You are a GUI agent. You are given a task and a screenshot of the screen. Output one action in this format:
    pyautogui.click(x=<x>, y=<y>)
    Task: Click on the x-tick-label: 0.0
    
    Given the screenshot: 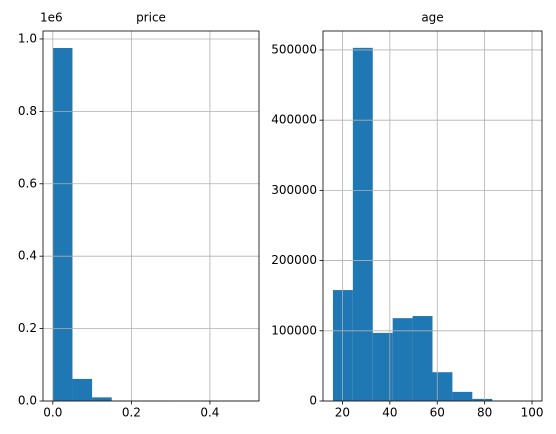 What is the action you would take?
    pyautogui.click(x=52, y=413)
    